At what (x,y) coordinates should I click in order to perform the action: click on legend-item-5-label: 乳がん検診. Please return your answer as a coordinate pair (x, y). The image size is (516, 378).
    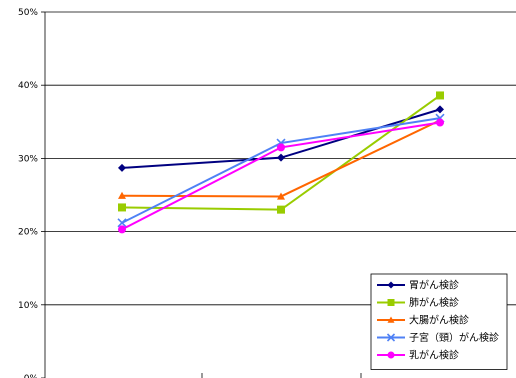
    Looking at the image, I should click on (434, 355).